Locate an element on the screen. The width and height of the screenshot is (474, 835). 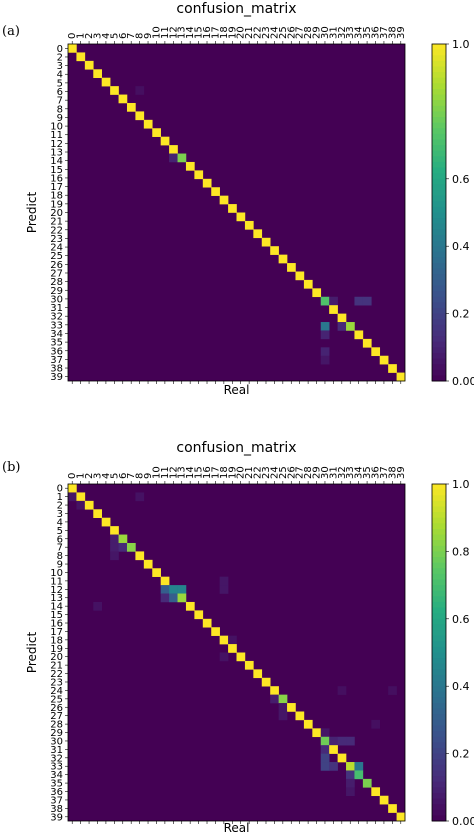
colorbar-tick-label: 0.2 is located at coordinates (461, 314).